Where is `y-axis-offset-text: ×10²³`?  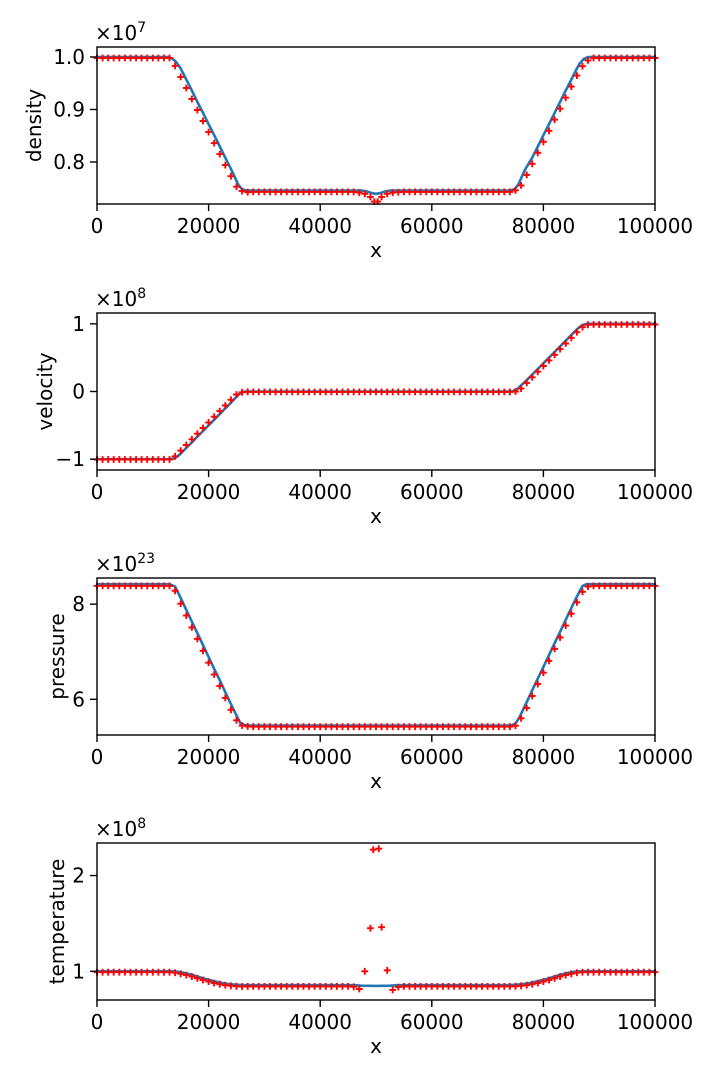 y-axis-offset-text: ×10²³ is located at coordinates (125, 563).